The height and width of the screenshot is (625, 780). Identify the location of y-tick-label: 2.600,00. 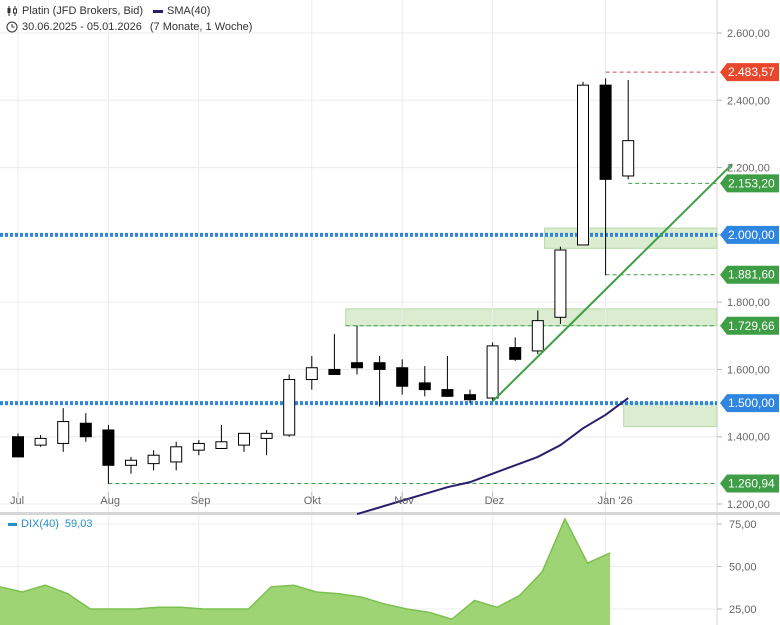
(748, 34).